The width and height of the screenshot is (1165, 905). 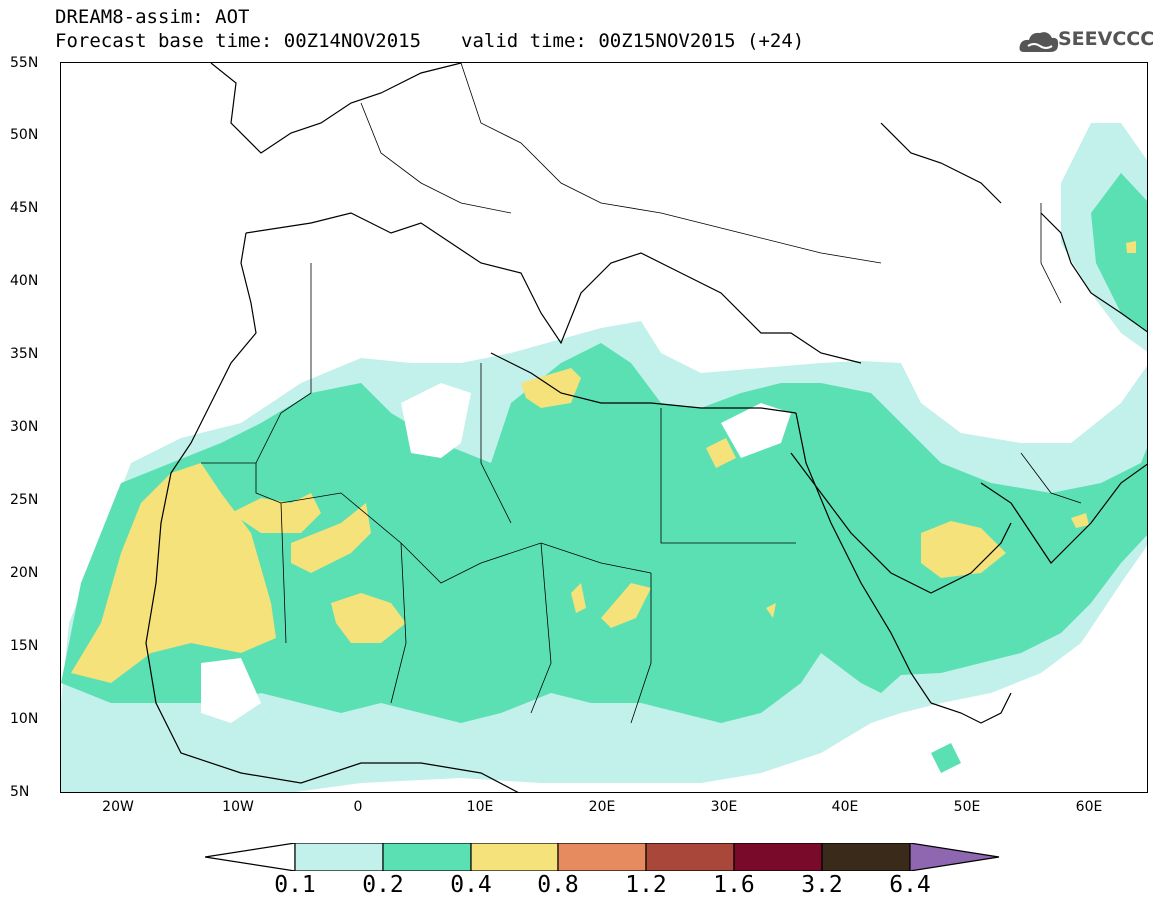 What do you see at coordinates (24, 719) in the screenshot?
I see `lat-label-10n: 10N` at bounding box center [24, 719].